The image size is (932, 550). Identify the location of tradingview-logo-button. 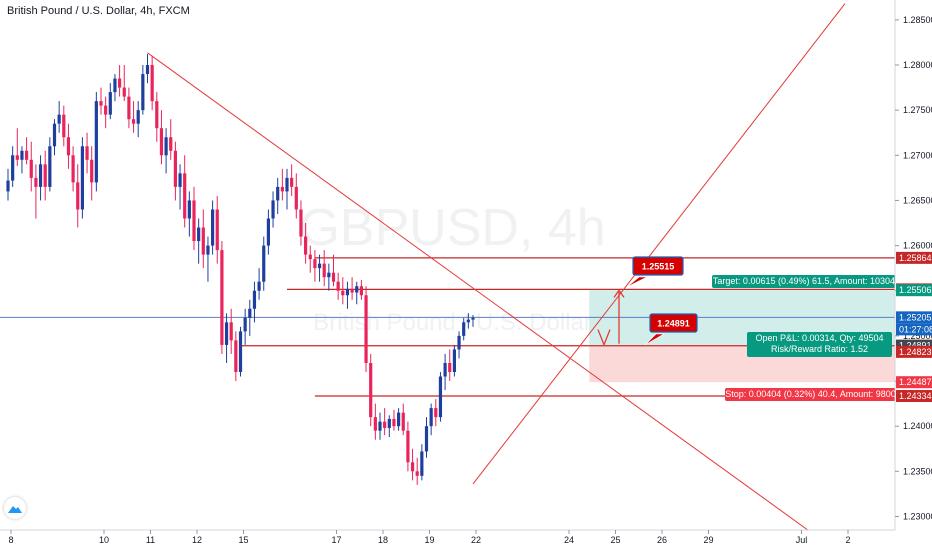
(15, 508).